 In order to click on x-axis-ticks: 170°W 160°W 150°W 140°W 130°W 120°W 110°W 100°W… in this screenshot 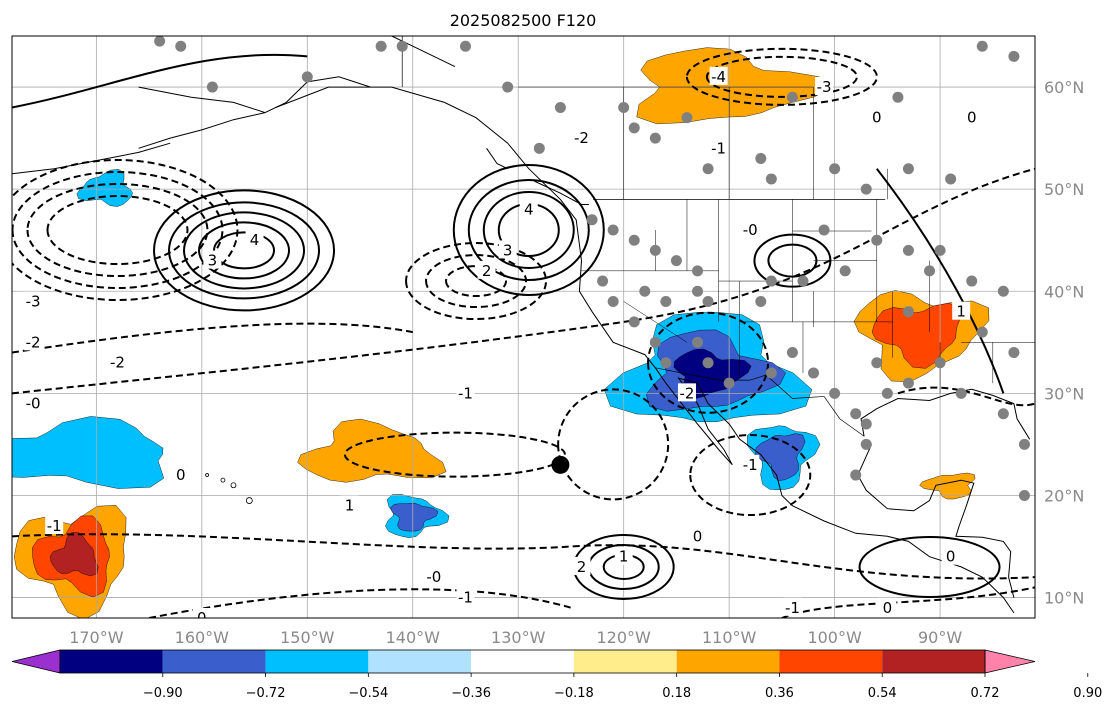, I will do `click(515, 637)`.